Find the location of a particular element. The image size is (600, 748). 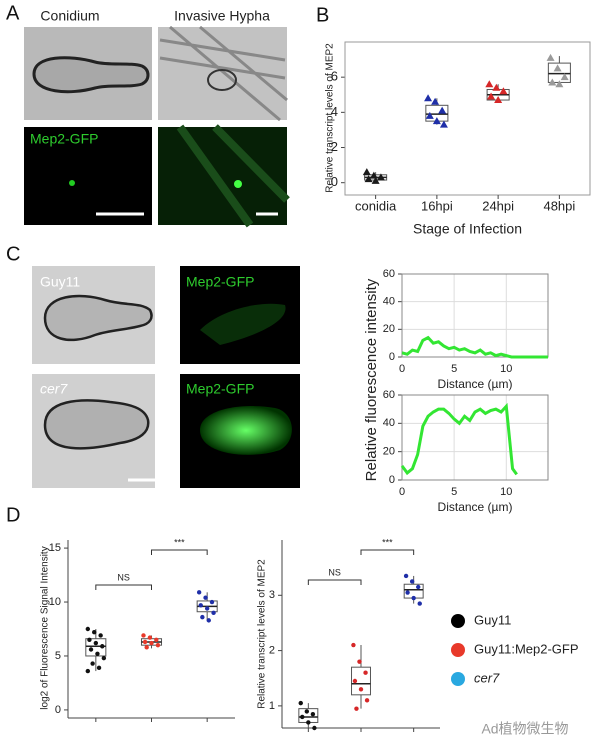

panel-label: A is located at coordinates (13, 13).